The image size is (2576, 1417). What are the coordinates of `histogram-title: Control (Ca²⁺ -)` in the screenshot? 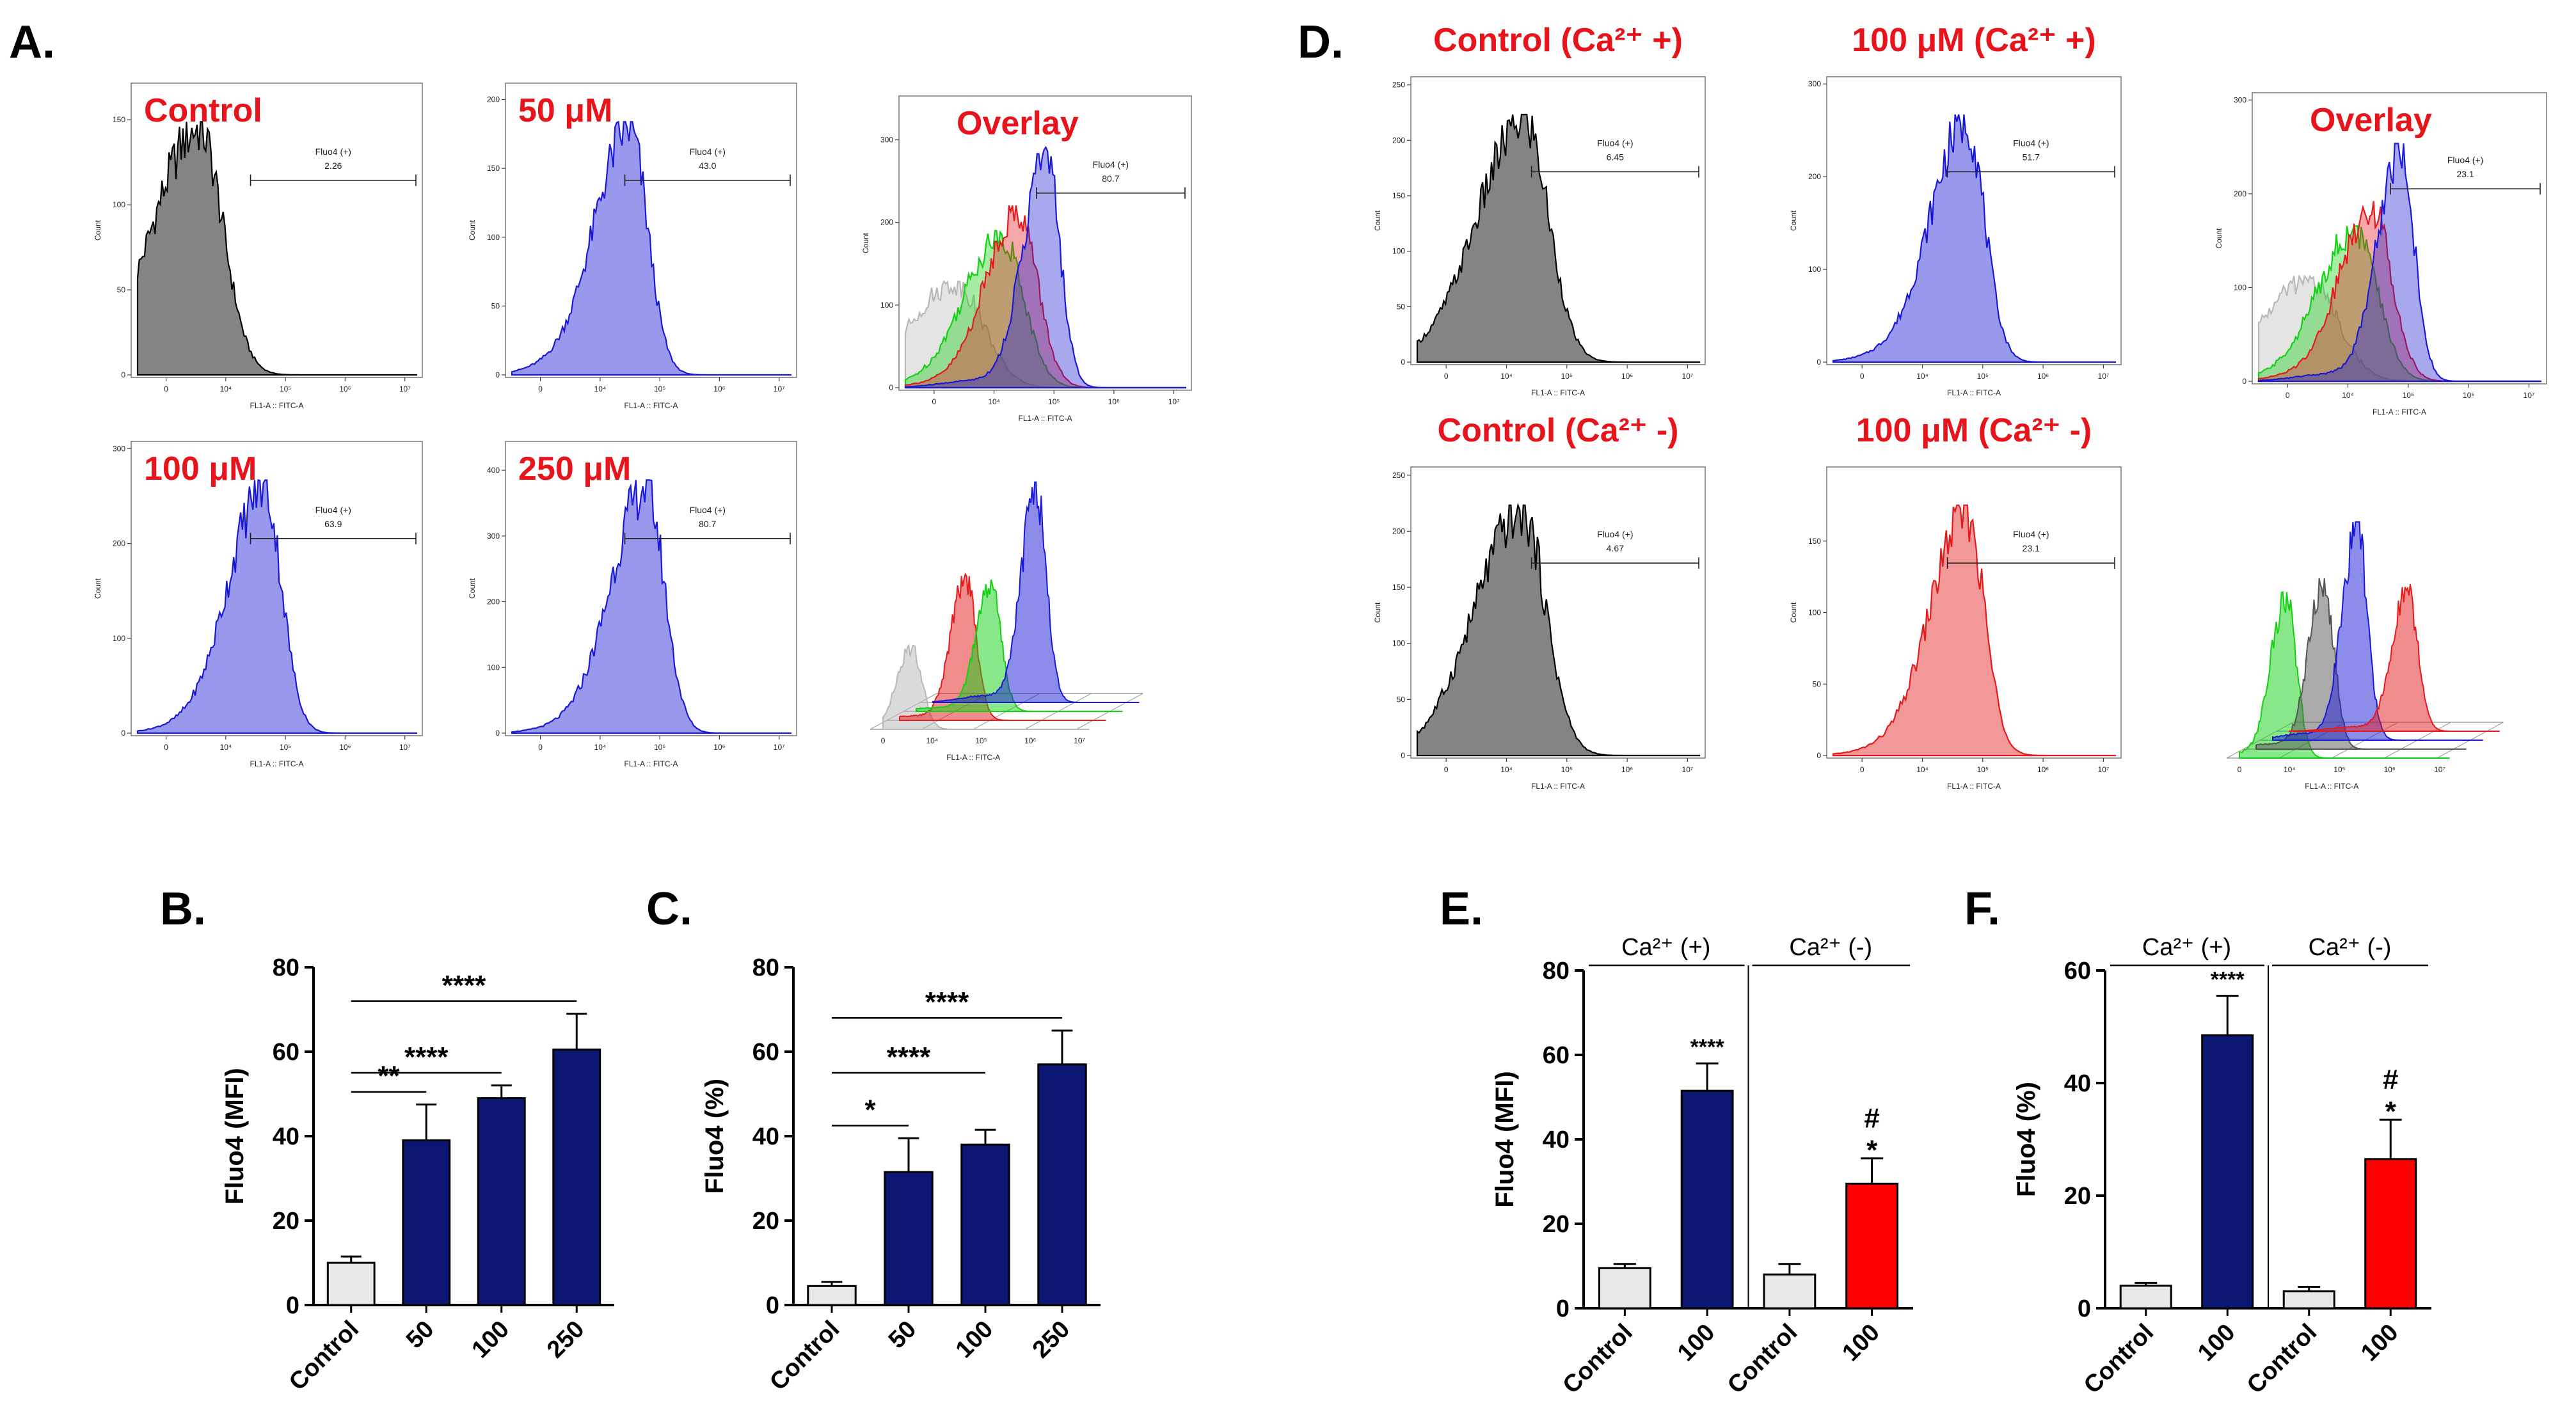 It's located at (1559, 430).